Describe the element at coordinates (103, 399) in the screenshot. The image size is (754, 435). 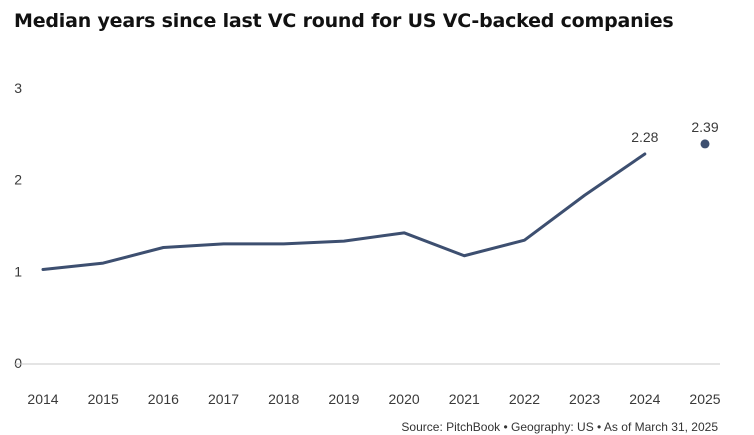
I see `x-tick-label: 2015` at that location.